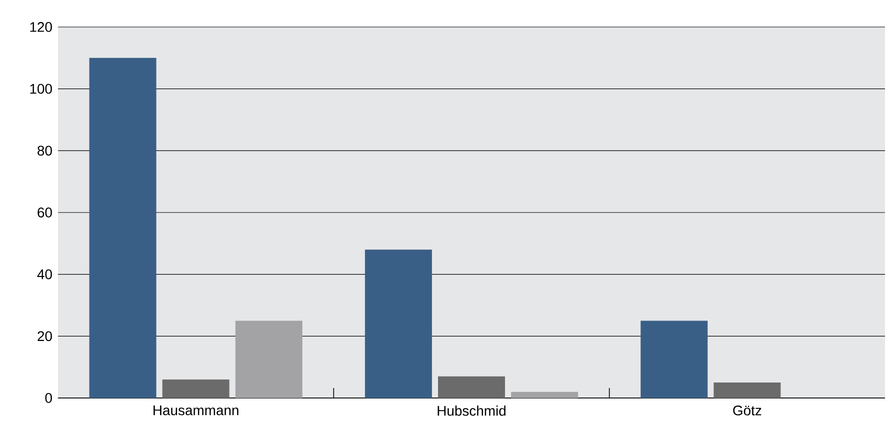 This screenshot has height=437, width=890. I want to click on y-tick-label: 60, so click(45, 213).